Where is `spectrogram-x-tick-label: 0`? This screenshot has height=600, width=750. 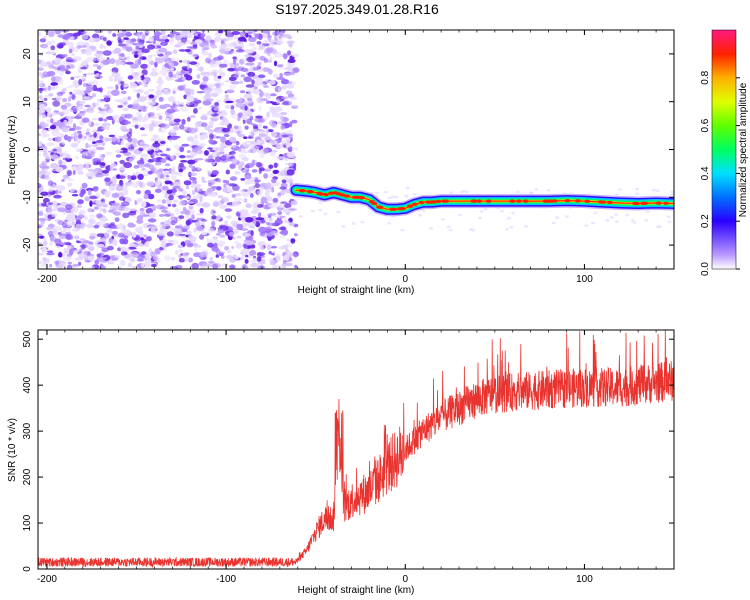
spectrogram-x-tick-label: 0 is located at coordinates (405, 279).